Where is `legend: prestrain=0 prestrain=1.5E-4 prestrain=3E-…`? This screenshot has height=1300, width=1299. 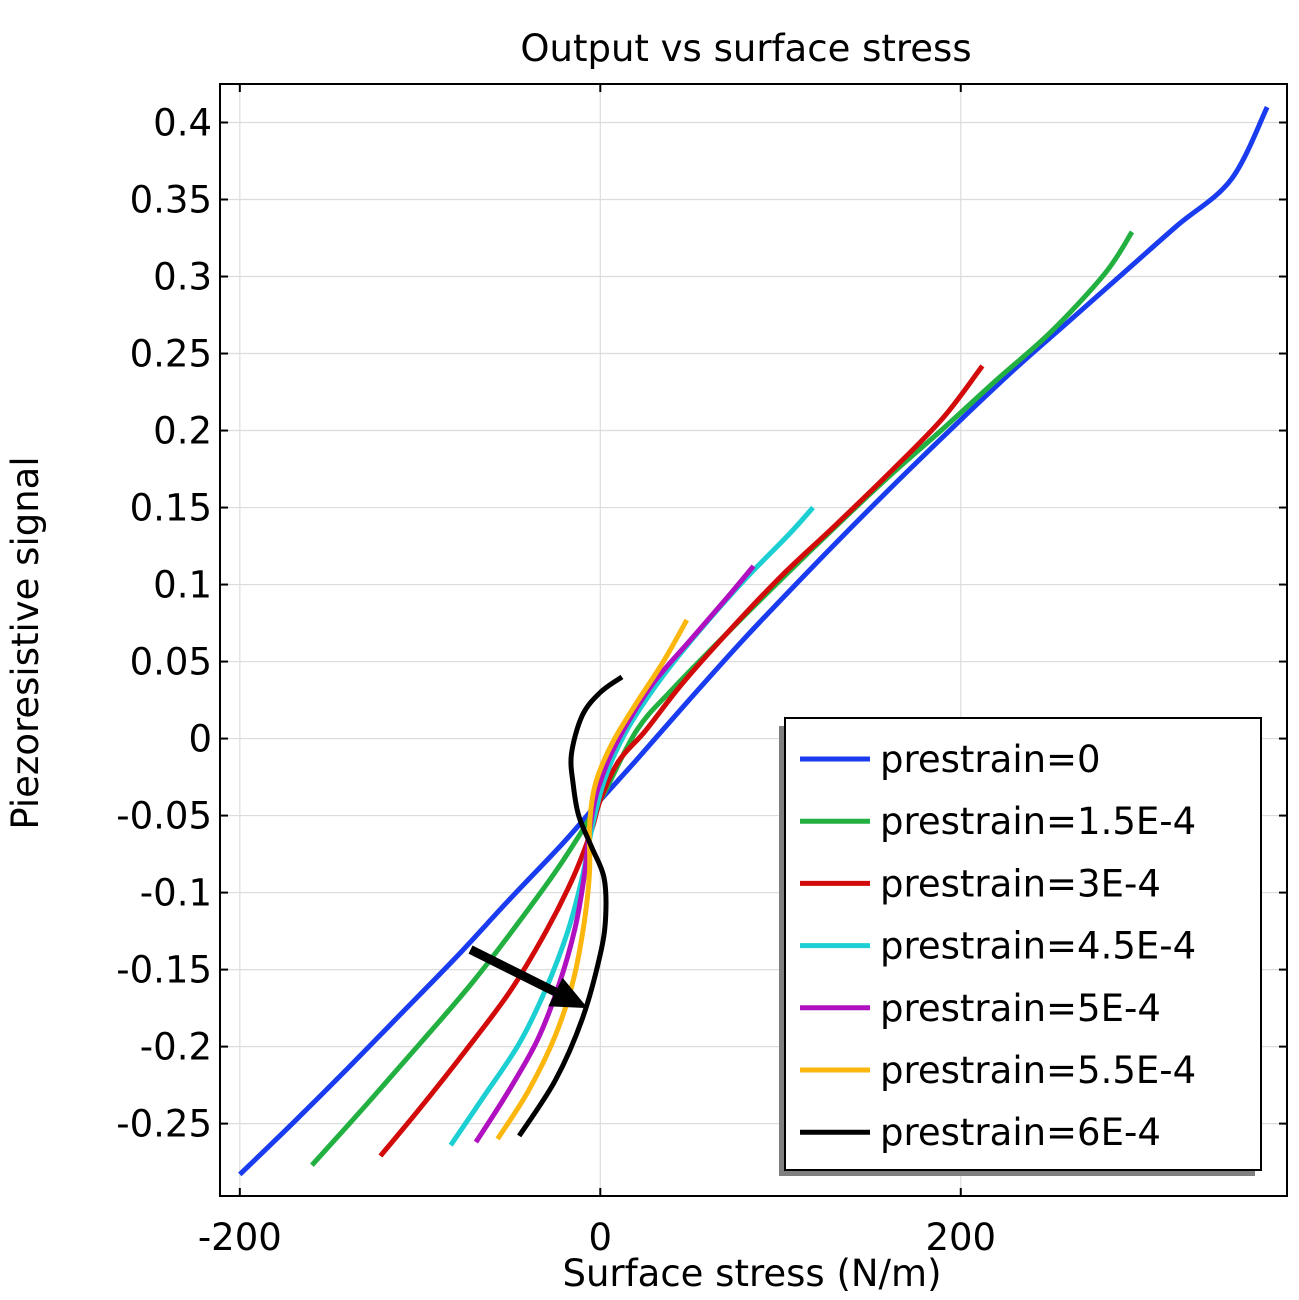 legend: prestrain=0 prestrain=1.5E-4 prestrain=3E-… is located at coordinates (1020, 946).